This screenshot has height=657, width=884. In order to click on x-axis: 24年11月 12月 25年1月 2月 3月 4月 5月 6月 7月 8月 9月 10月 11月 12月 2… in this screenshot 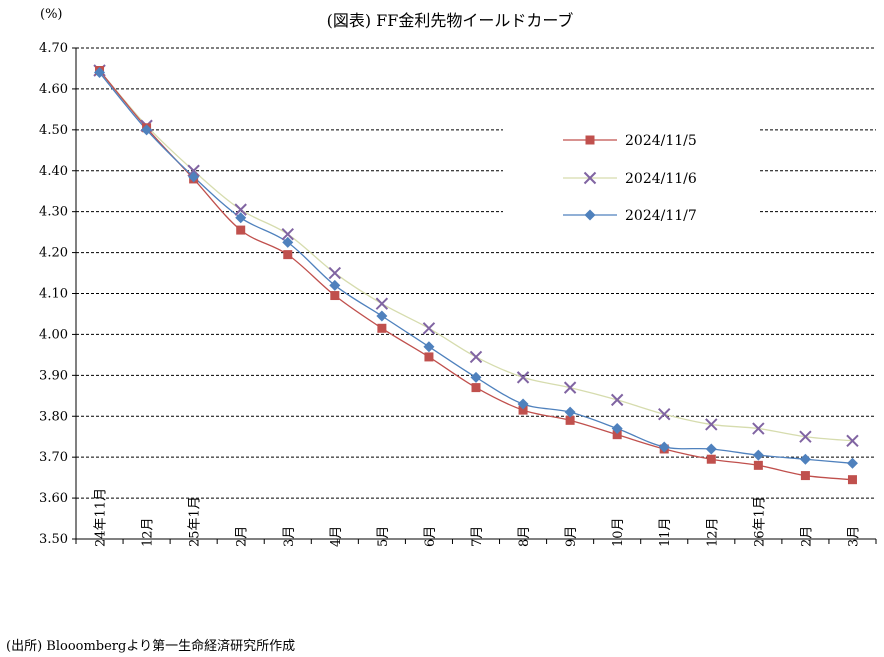, I will do `click(476, 517)`.